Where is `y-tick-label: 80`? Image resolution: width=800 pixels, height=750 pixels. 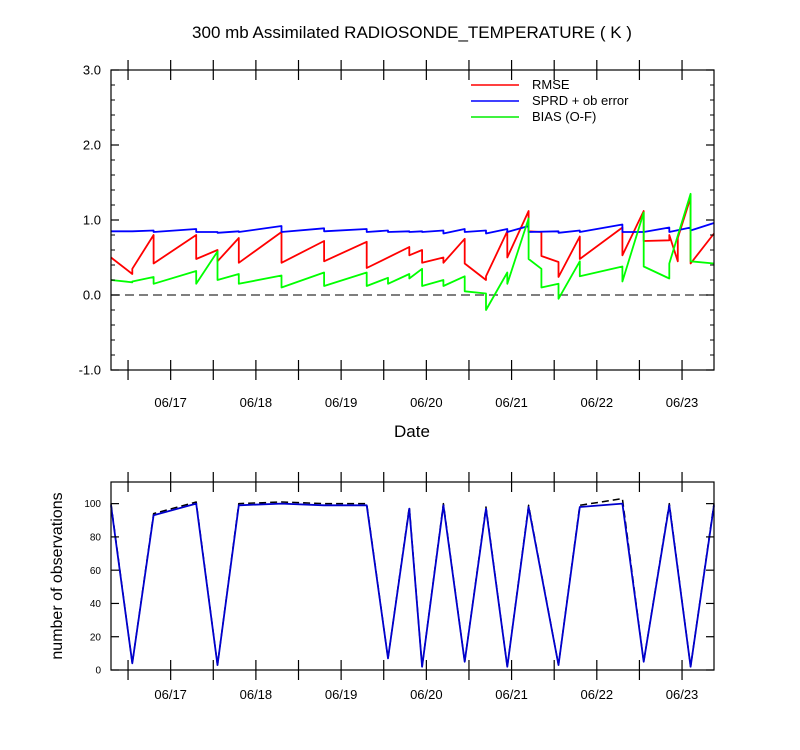
y-tick-label: 80 is located at coordinates (96, 538).